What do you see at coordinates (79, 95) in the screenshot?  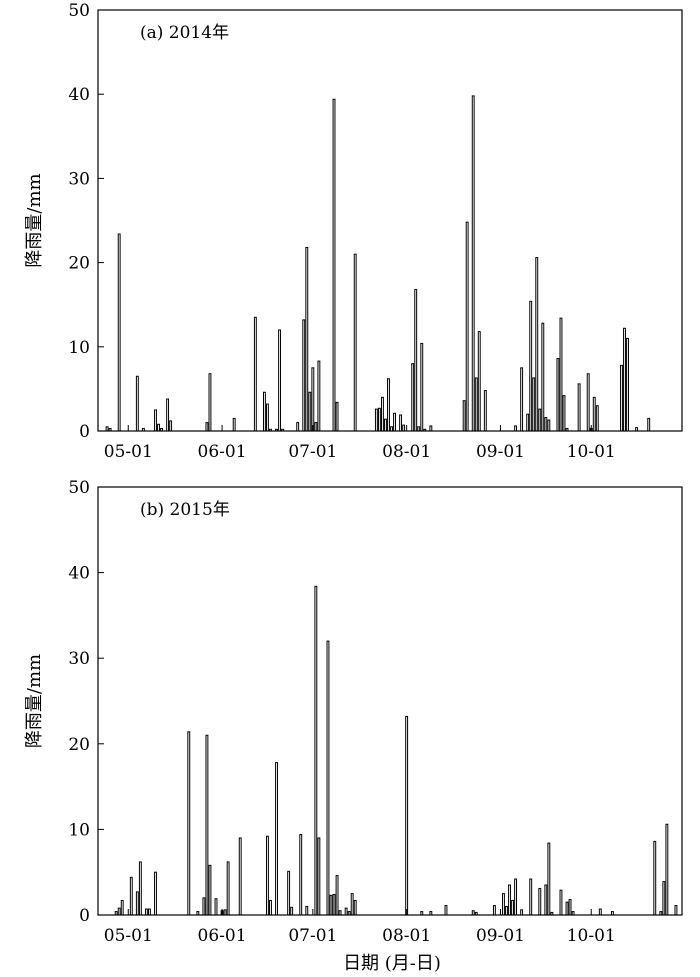 I see `y-tick-label: 40` at bounding box center [79, 95].